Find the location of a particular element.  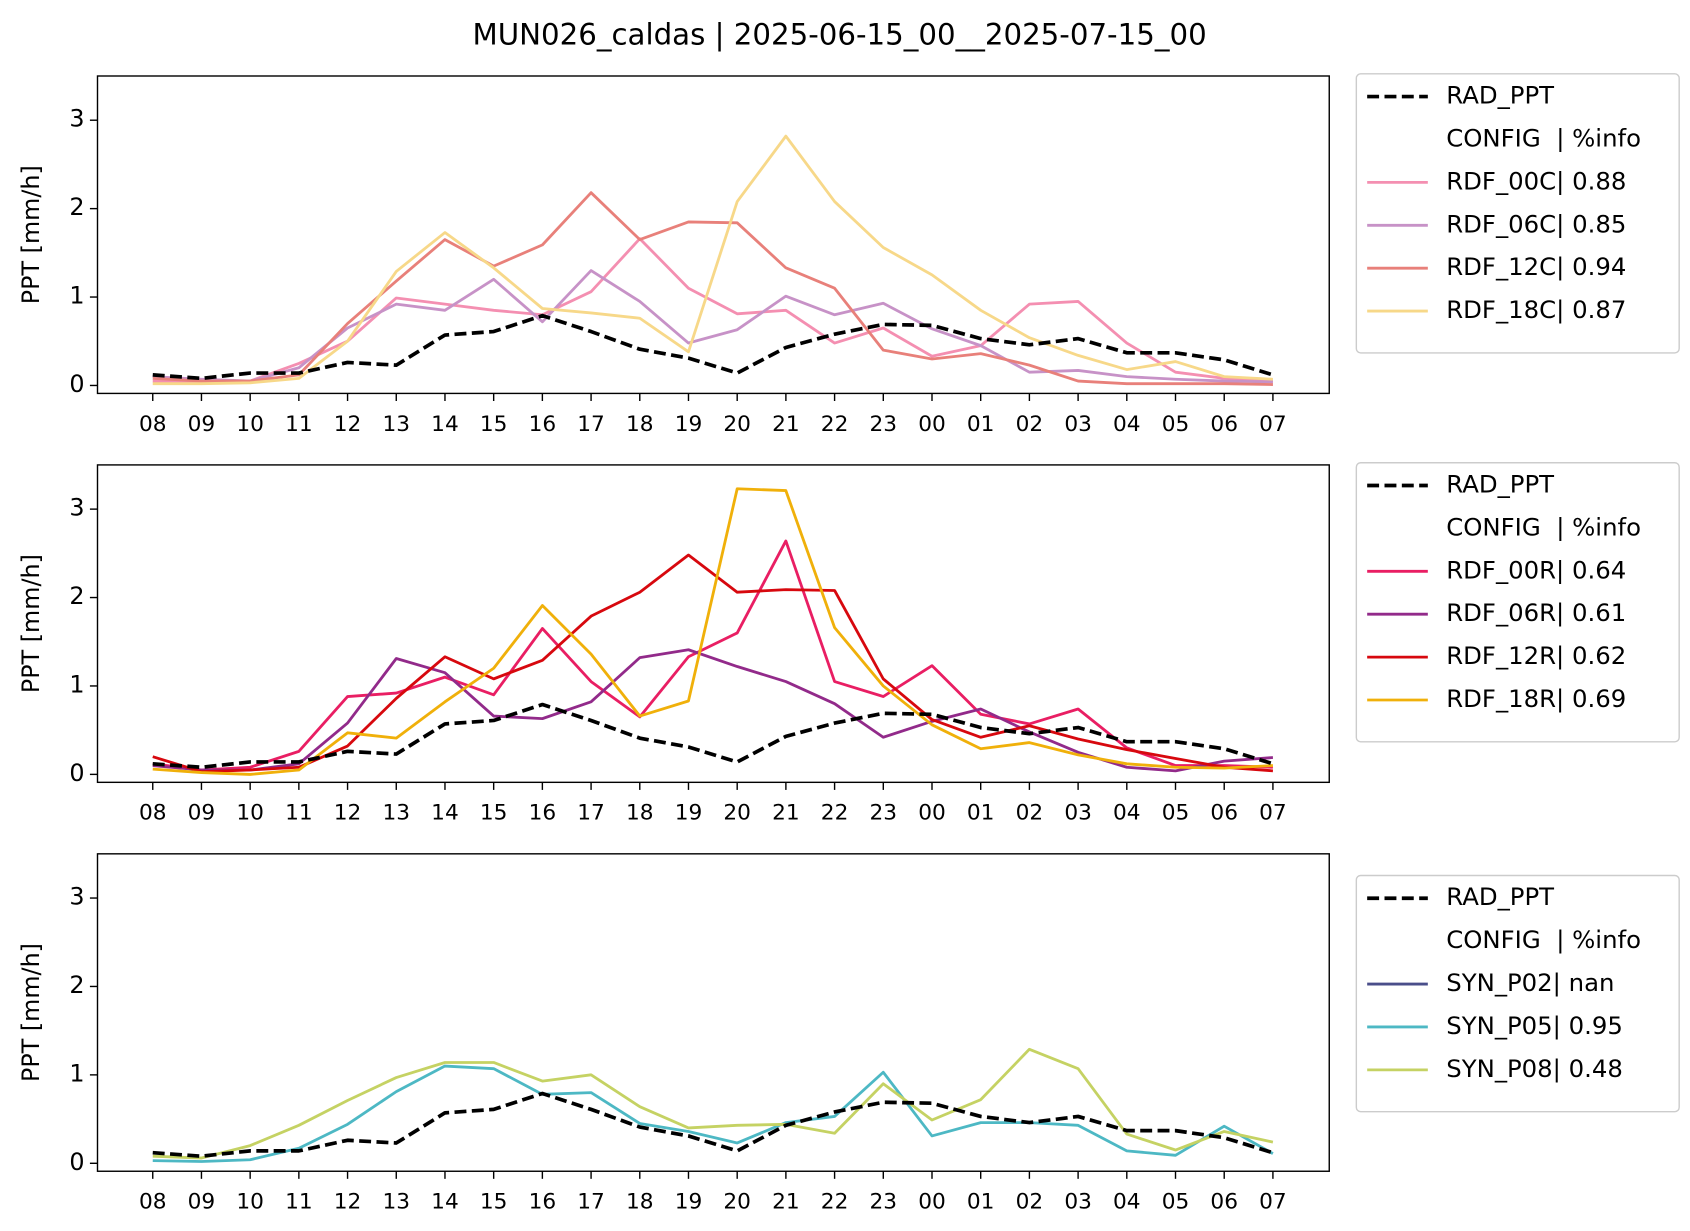

legend-label: RDF_18R| 0.69 is located at coordinates (1536, 698).